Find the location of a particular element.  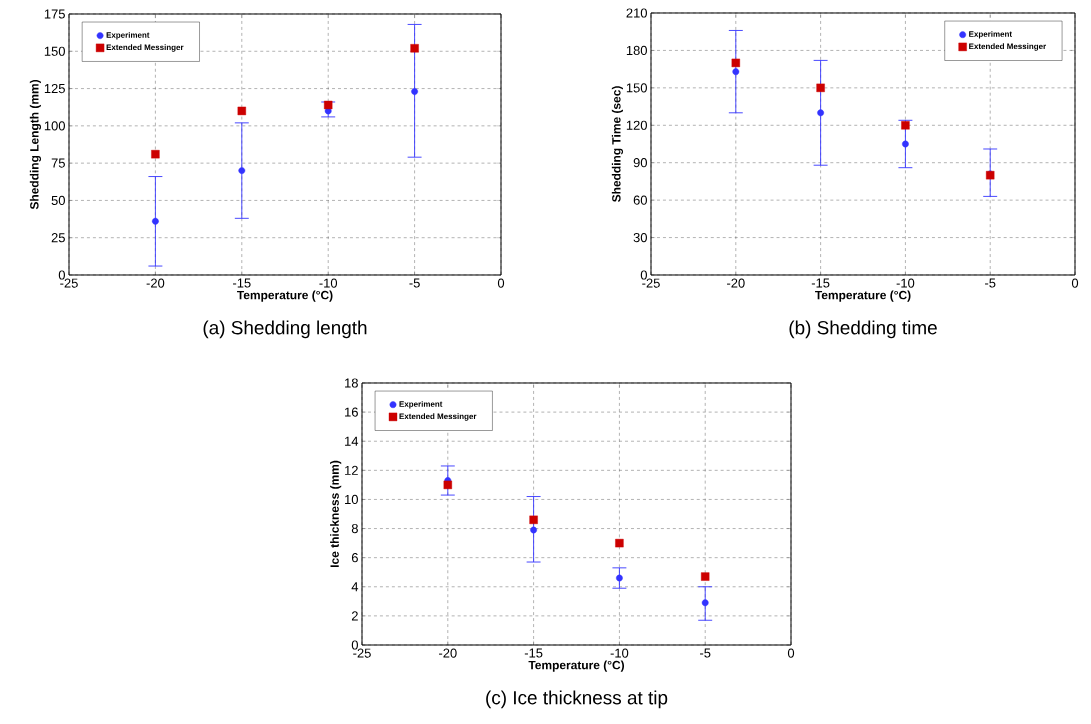

y-tick-label: 180 is located at coordinates (636, 50).